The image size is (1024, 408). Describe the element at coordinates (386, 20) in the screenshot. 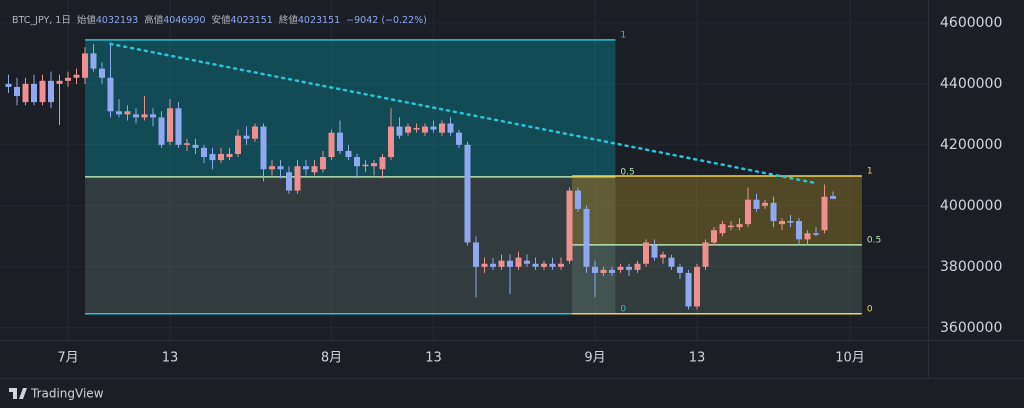

I see `change: −9042 (−0.22%)` at that location.